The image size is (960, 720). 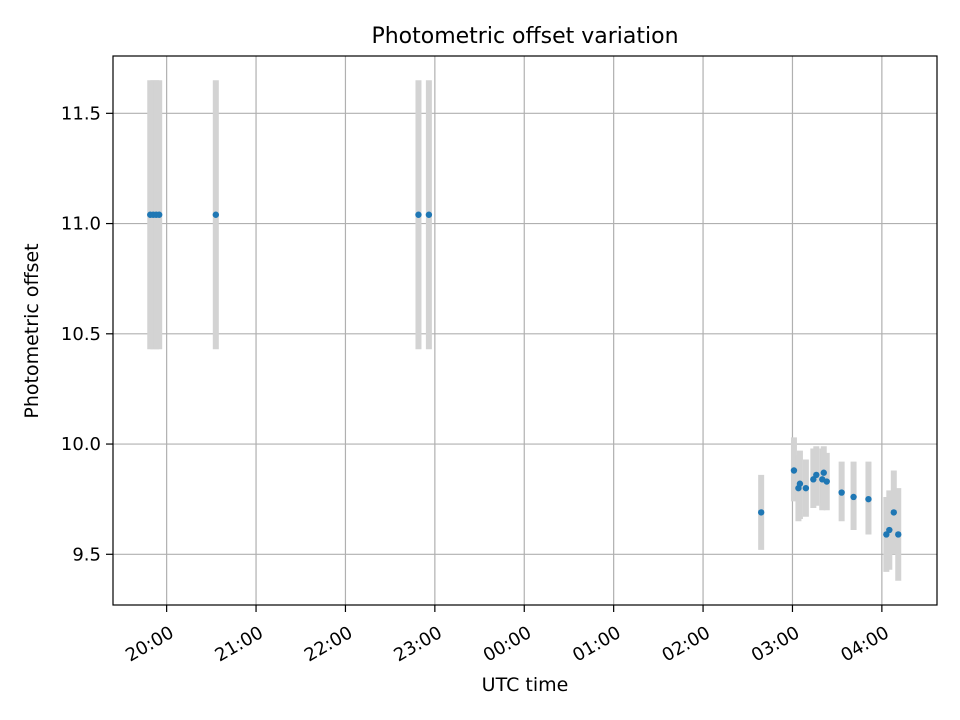 I want to click on y-axis-ticks: 9.5 10.0 10.5 11.0 11.5, so click(x=87, y=334).